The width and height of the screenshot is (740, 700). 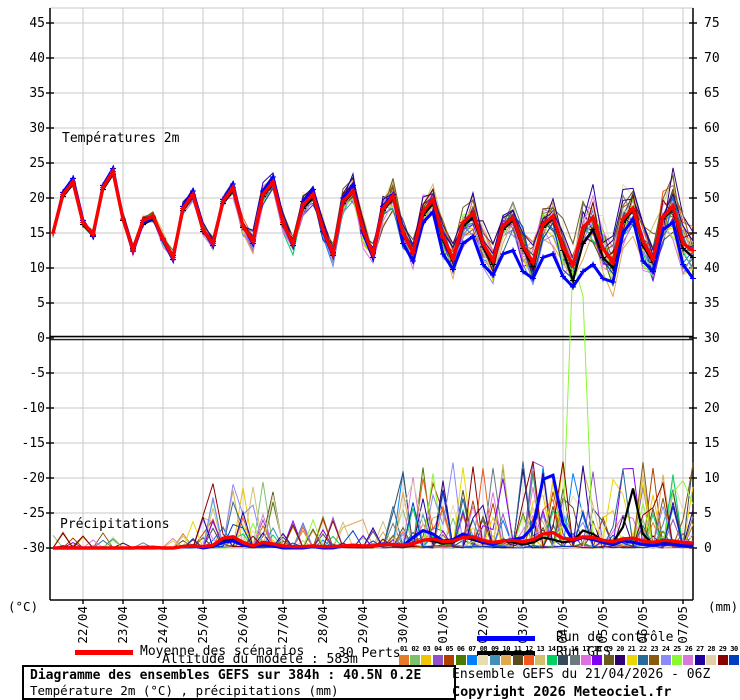 What do you see at coordinates (460, 649) in the screenshot?
I see `member-number: 06` at bounding box center [460, 649].